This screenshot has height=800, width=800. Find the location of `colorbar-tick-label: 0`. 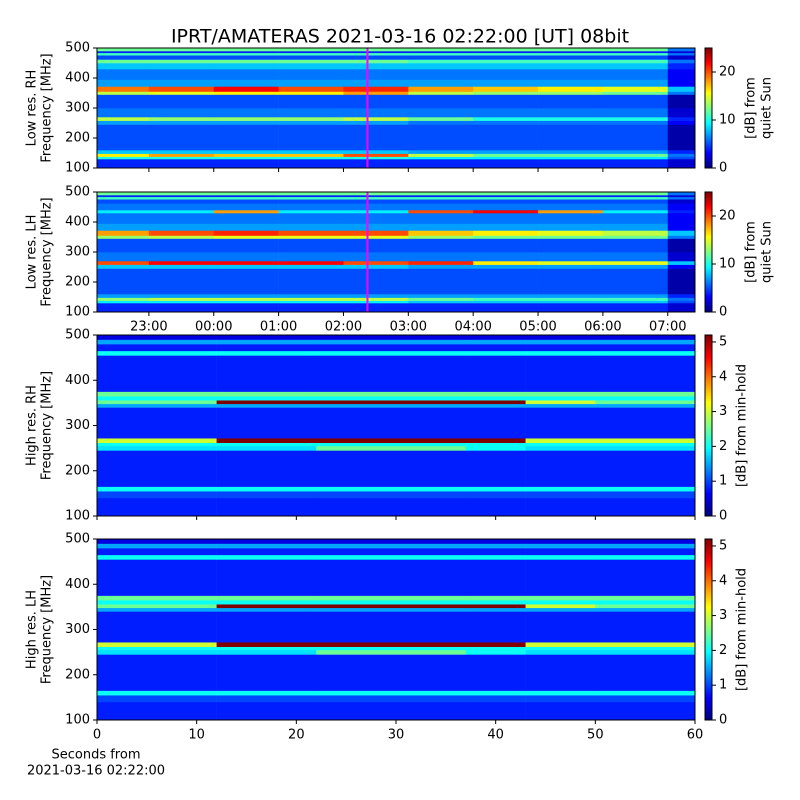

colorbar-tick-label: 0 is located at coordinates (723, 720).